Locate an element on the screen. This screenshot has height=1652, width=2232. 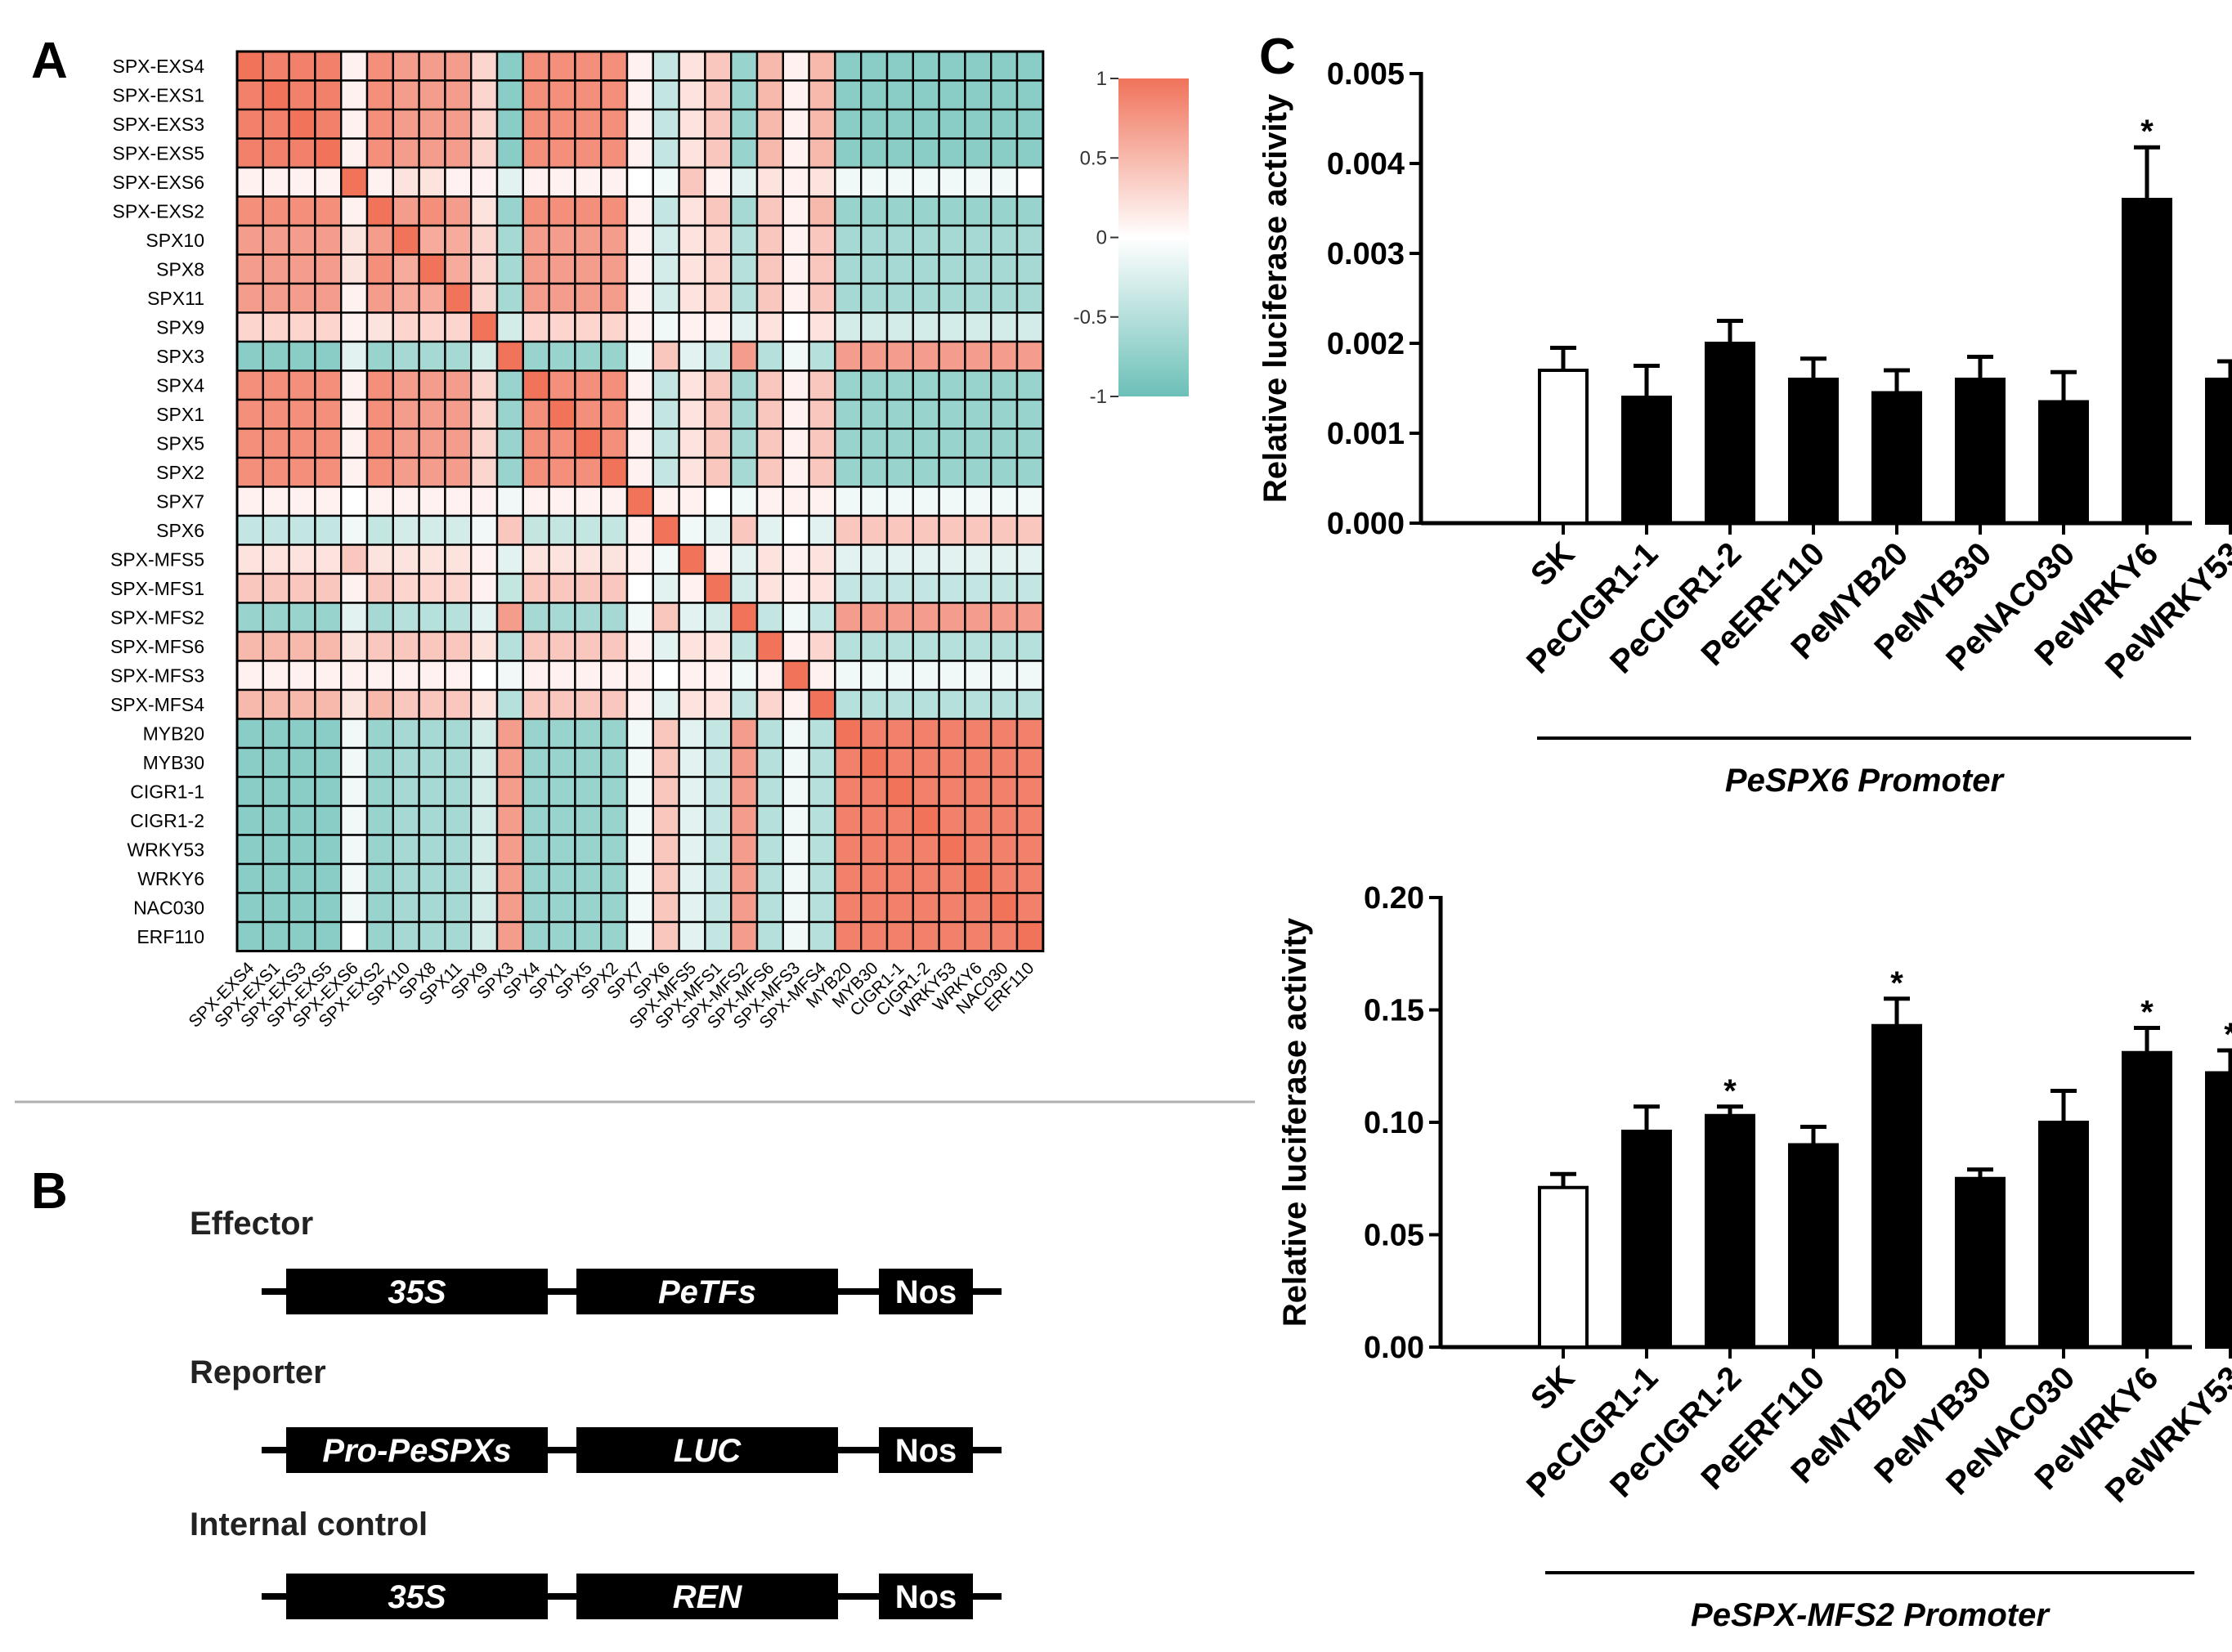
heatmap-row-label: SPX-EXS2 is located at coordinates (159, 211).